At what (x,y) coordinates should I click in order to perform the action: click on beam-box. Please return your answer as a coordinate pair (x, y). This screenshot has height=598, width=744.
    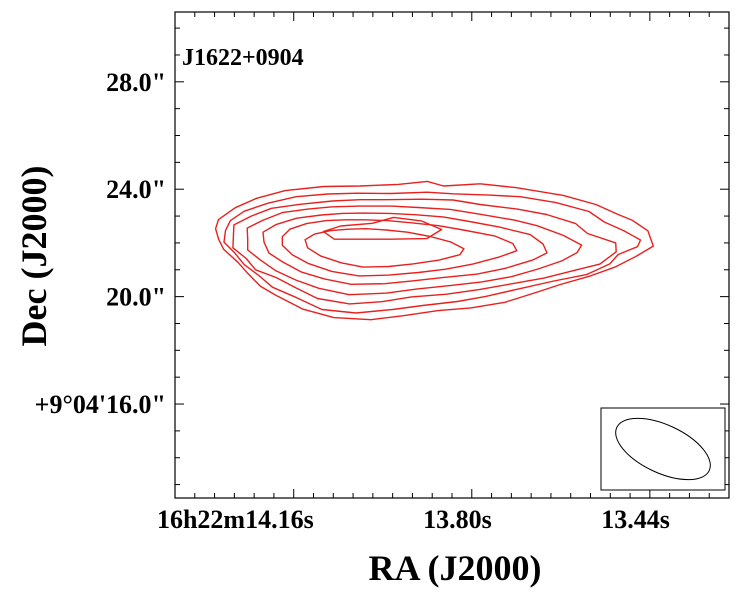
    Looking at the image, I should click on (663, 449).